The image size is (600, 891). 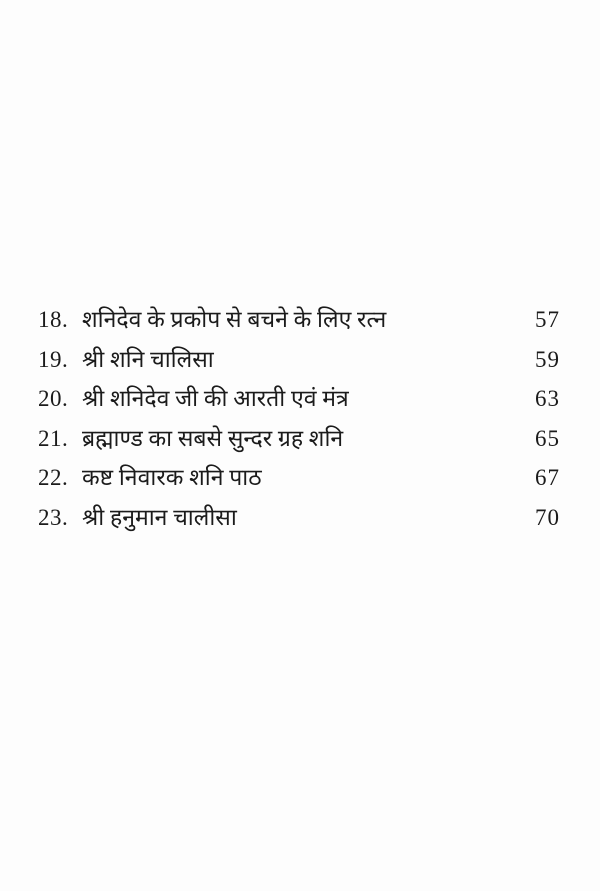 I want to click on toc-entry-number: 19., so click(x=53, y=359).